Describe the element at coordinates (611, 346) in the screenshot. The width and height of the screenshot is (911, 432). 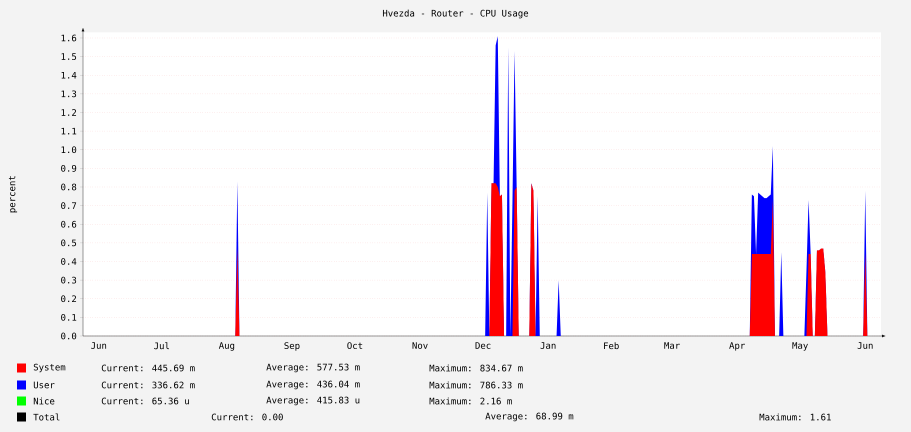
I see `x-tick-label: Feb` at that location.